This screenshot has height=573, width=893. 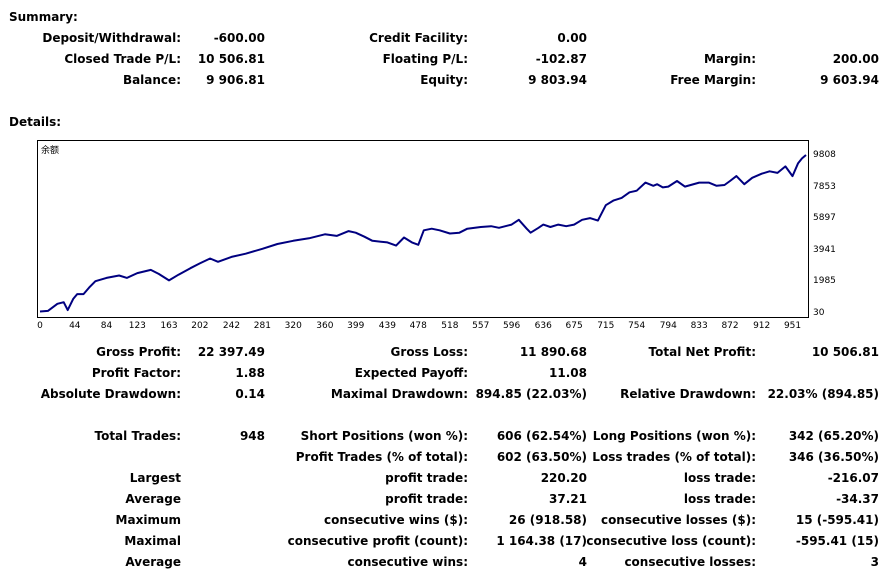 I want to click on x-tick-label: 163, so click(x=169, y=326).